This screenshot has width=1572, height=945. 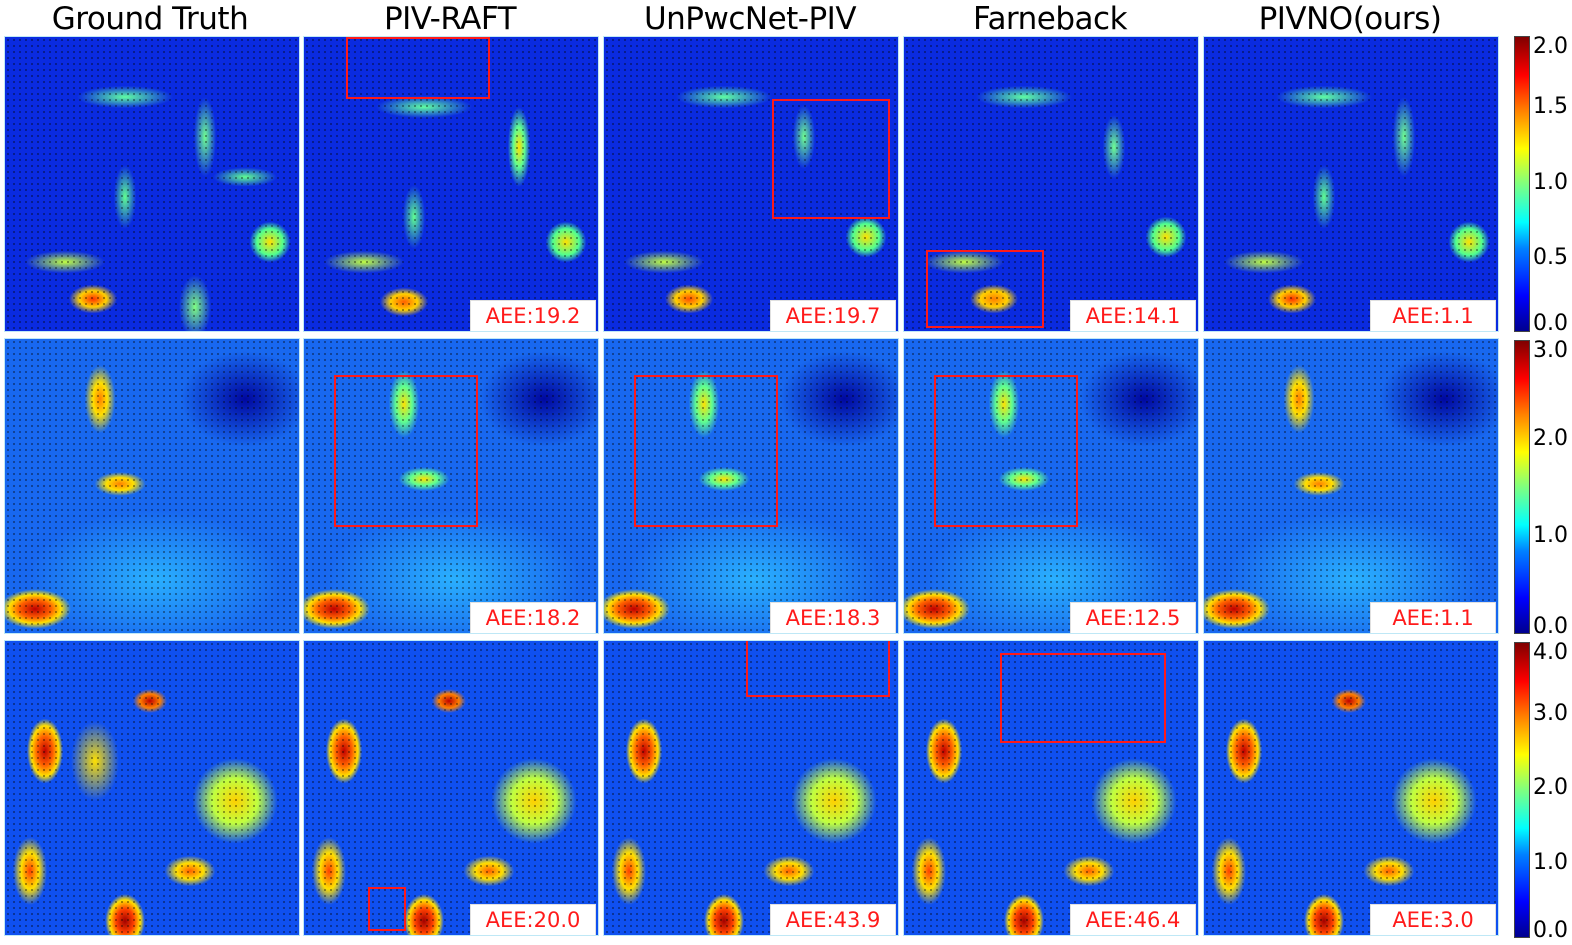 I want to click on aee-label: AEE:18.3, so click(x=833, y=617).